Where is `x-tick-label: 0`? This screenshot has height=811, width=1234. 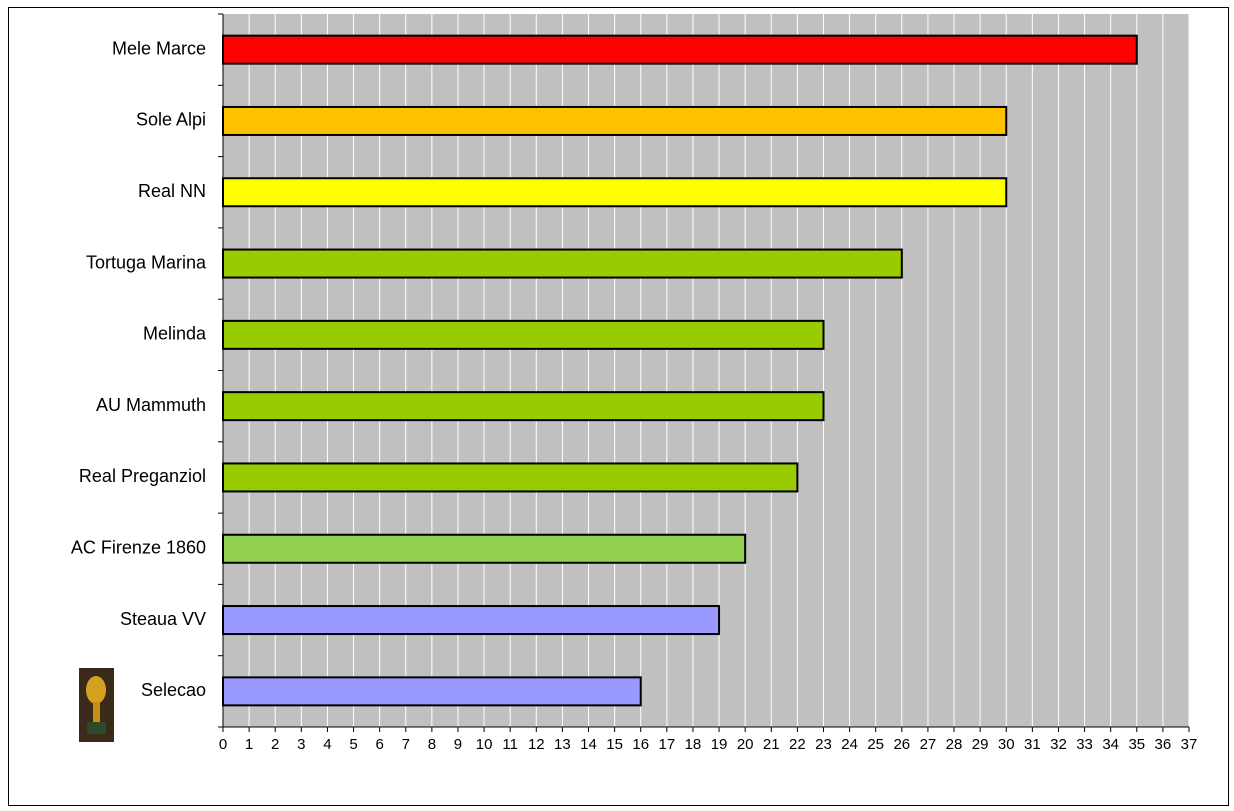
x-tick-label: 0 is located at coordinates (223, 744).